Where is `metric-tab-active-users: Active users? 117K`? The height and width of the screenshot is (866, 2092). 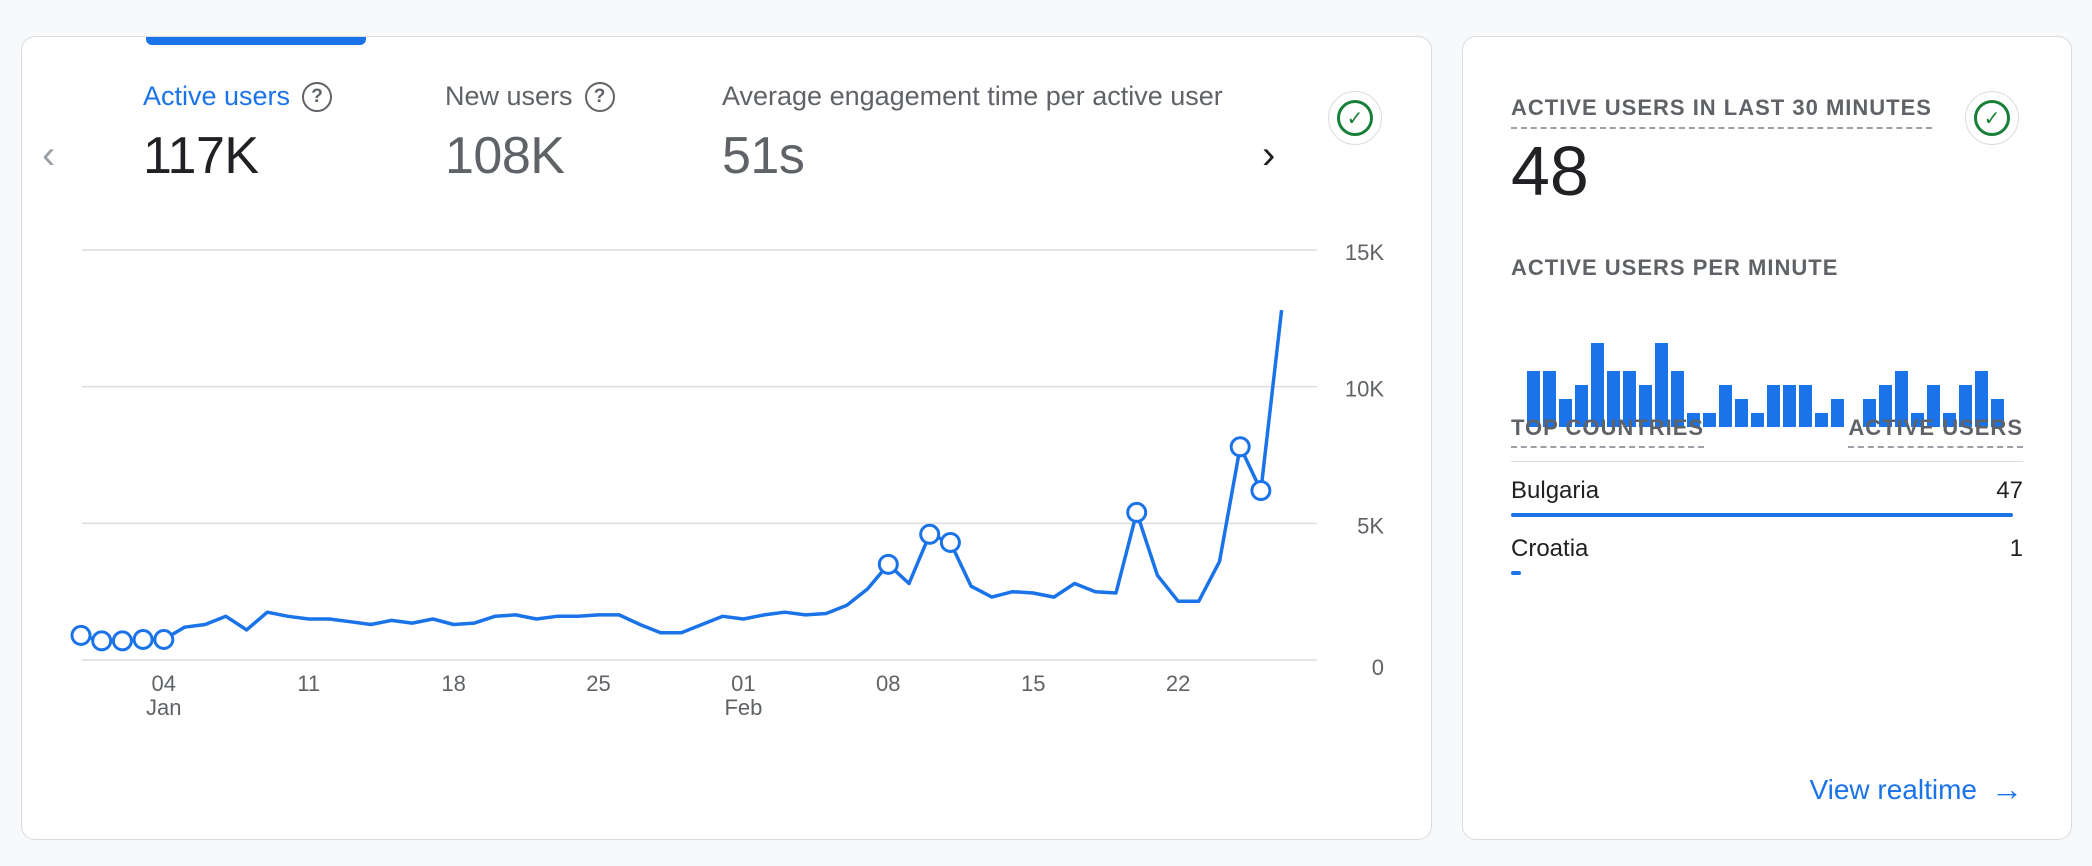
metric-tab-active-users: Active users? 117K is located at coordinates (238, 133).